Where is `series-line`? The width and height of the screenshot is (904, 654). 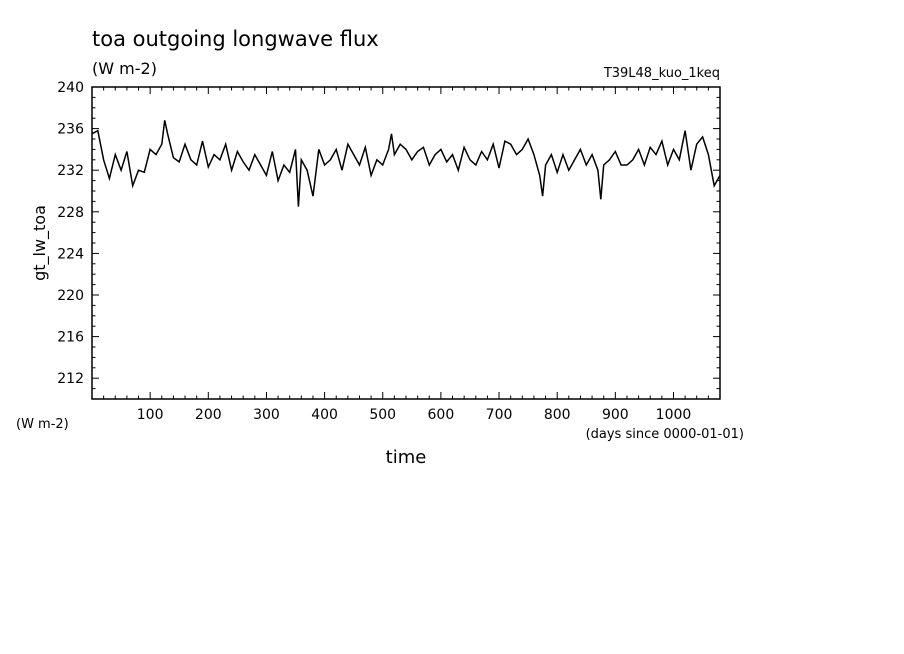 series-line is located at coordinates (406, 163).